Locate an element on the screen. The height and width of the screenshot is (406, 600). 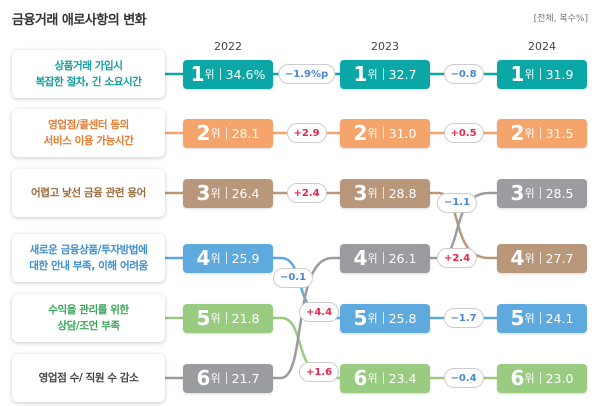
rank-badge: 1 위 32.7 is located at coordinates (385, 74).